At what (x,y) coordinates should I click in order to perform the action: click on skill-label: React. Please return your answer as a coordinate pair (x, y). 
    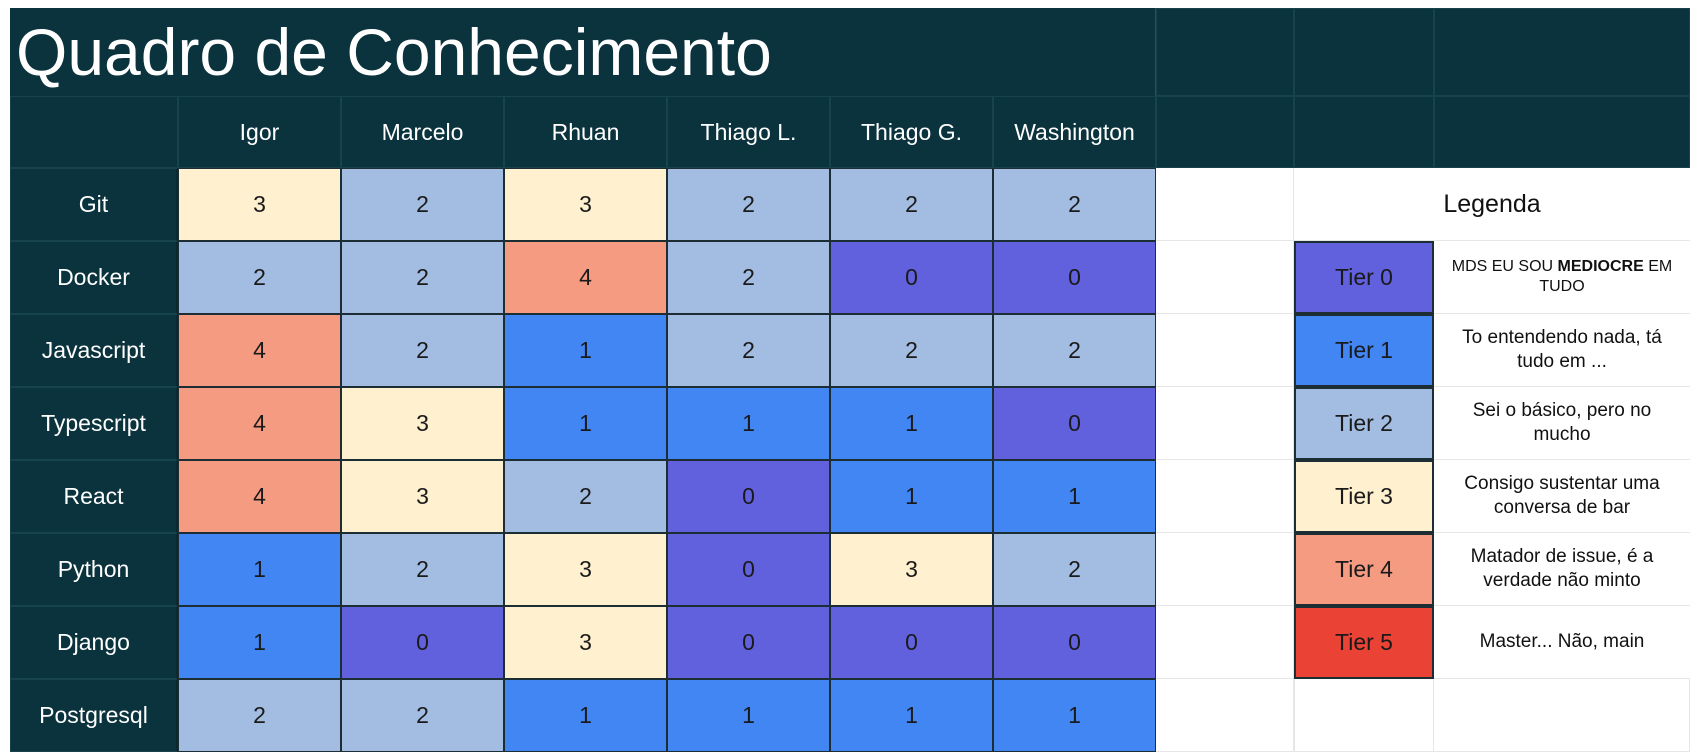
    Looking at the image, I should click on (94, 496).